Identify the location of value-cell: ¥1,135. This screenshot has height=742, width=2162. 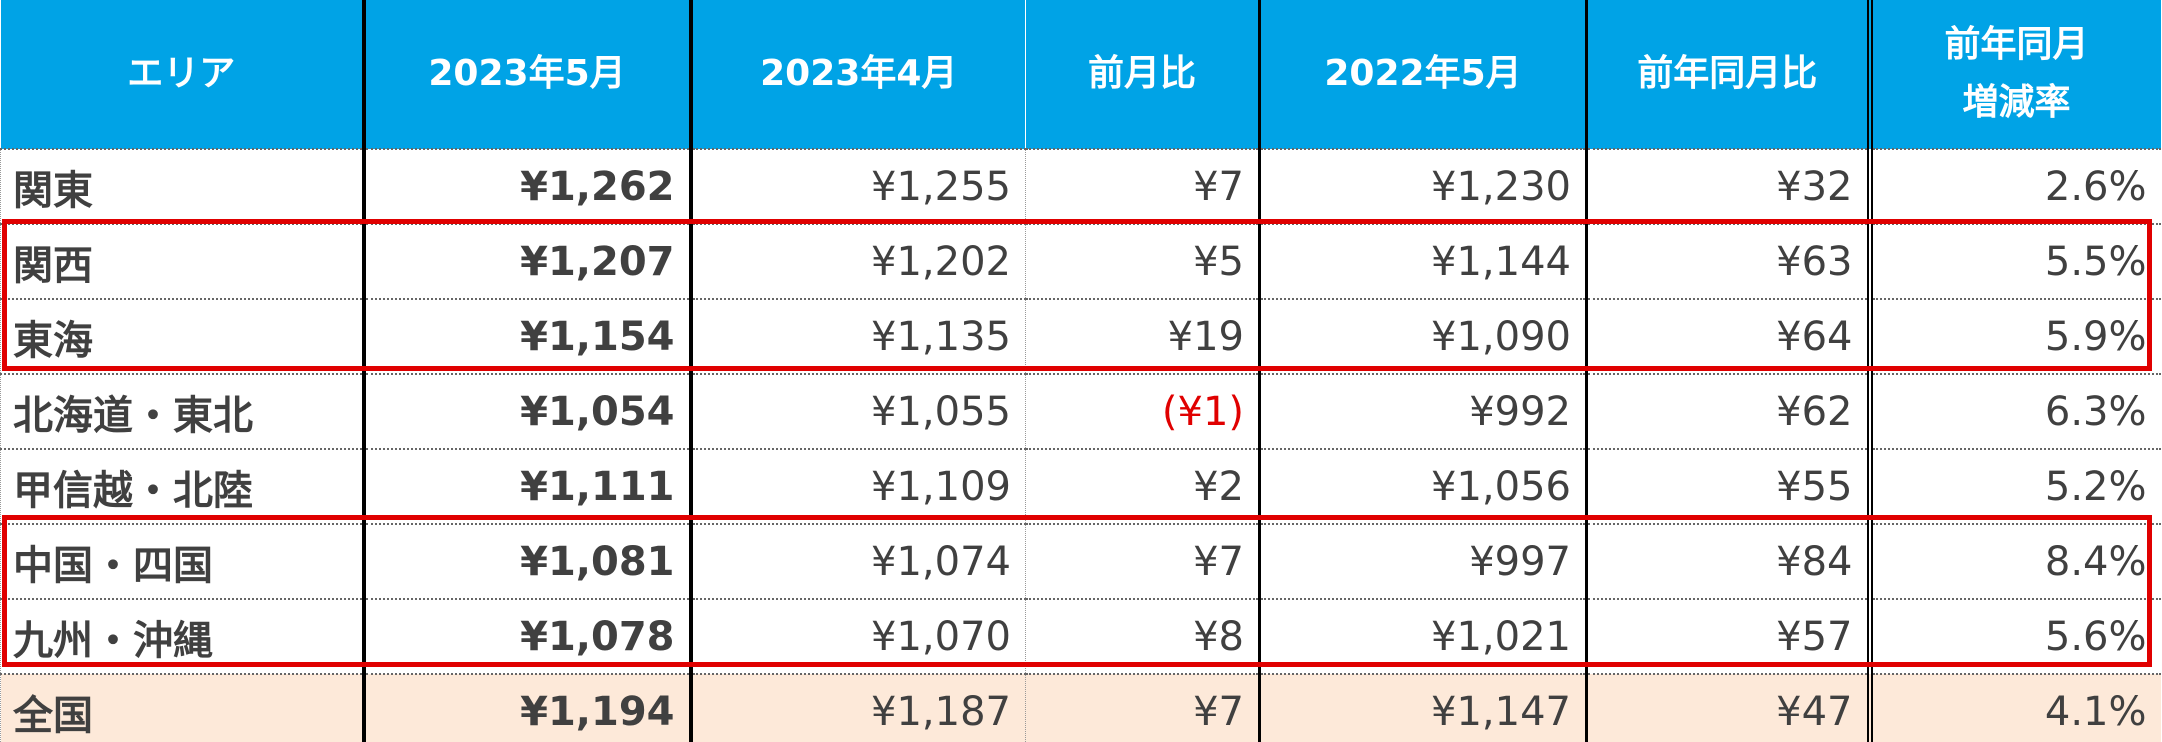
(857, 336).